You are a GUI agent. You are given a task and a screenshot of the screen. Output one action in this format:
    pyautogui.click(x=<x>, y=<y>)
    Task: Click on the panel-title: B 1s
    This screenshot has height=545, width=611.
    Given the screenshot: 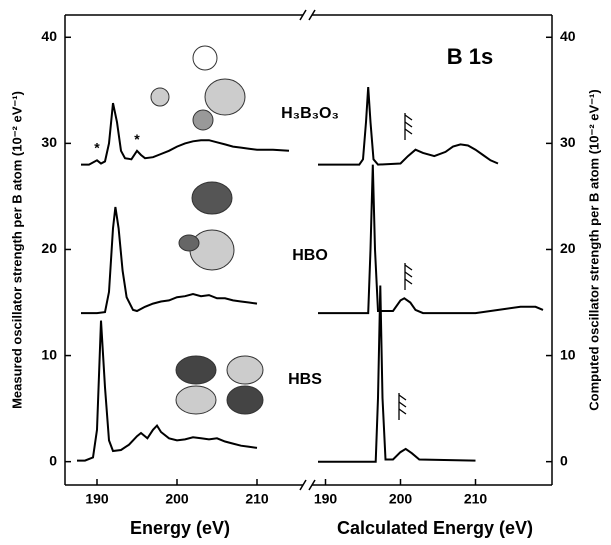 What is the action you would take?
    pyautogui.click(x=470, y=56)
    